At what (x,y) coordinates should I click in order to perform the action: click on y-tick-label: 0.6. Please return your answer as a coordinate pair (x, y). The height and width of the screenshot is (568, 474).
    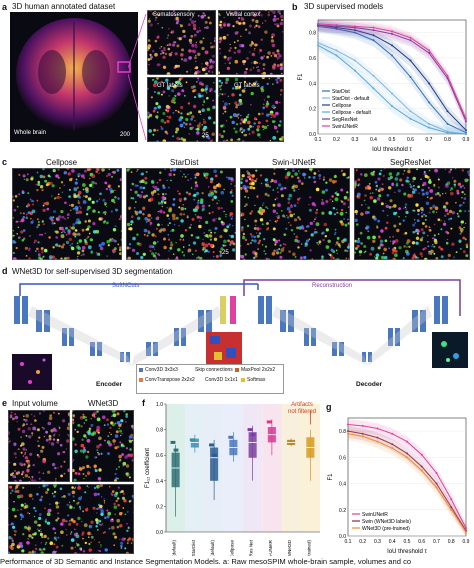
    Looking at the image, I should click on (312, 59).